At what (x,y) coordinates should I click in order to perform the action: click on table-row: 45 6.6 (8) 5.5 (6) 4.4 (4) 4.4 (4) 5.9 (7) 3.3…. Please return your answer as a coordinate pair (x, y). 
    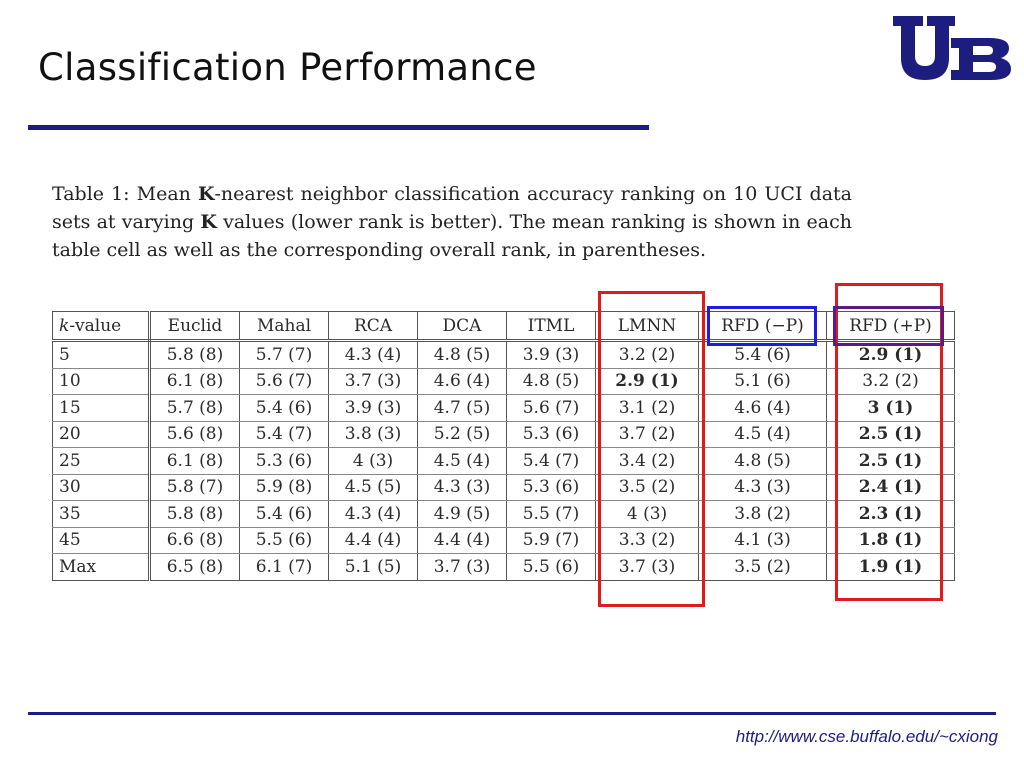
    Looking at the image, I should click on (503, 540).